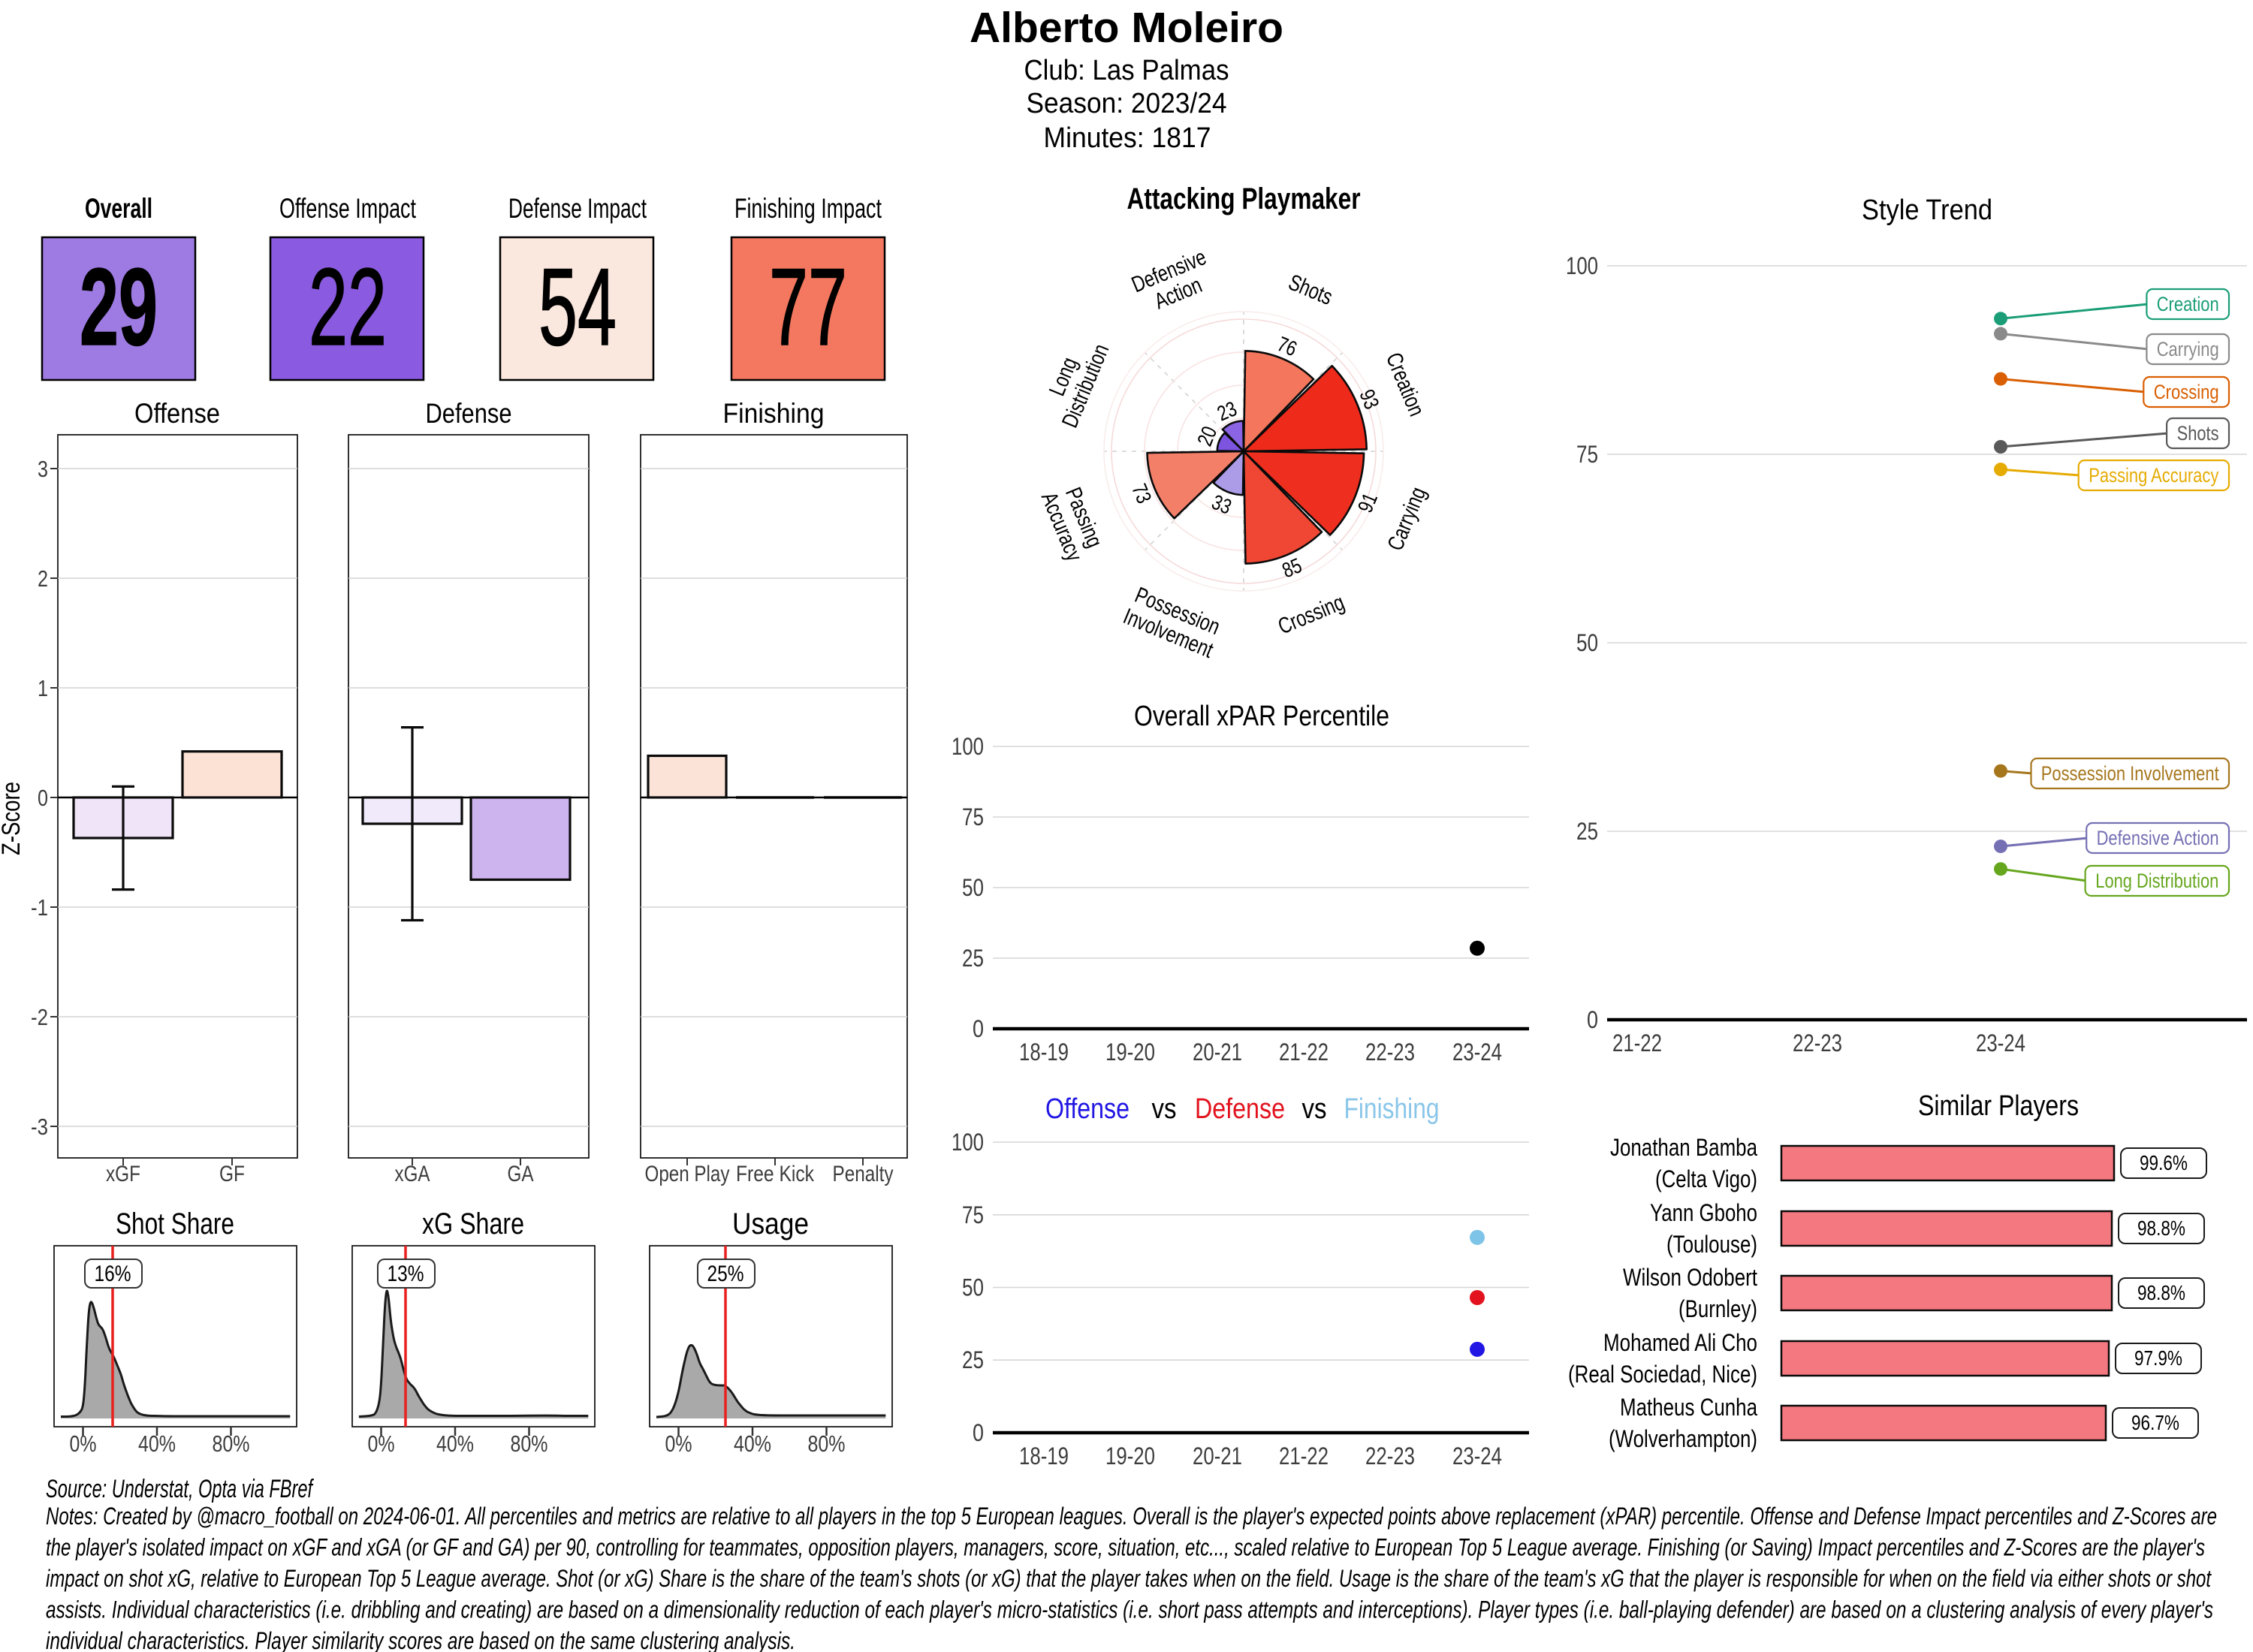  What do you see at coordinates (1927, 210) in the screenshot?
I see `svg-text: Style Trend` at bounding box center [1927, 210].